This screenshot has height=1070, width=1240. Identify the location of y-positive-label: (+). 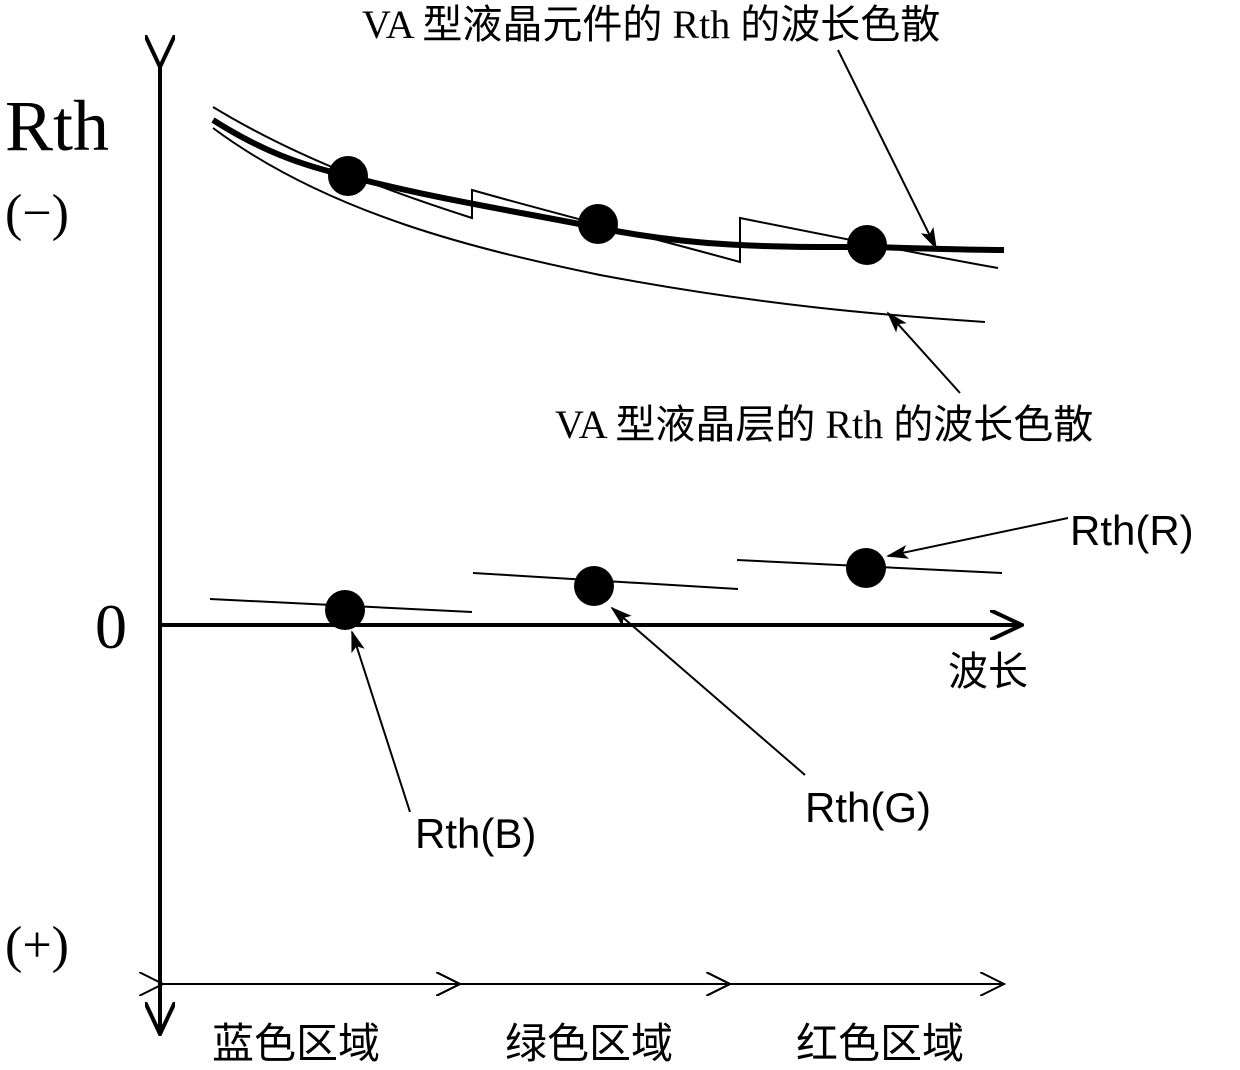
(37, 945).